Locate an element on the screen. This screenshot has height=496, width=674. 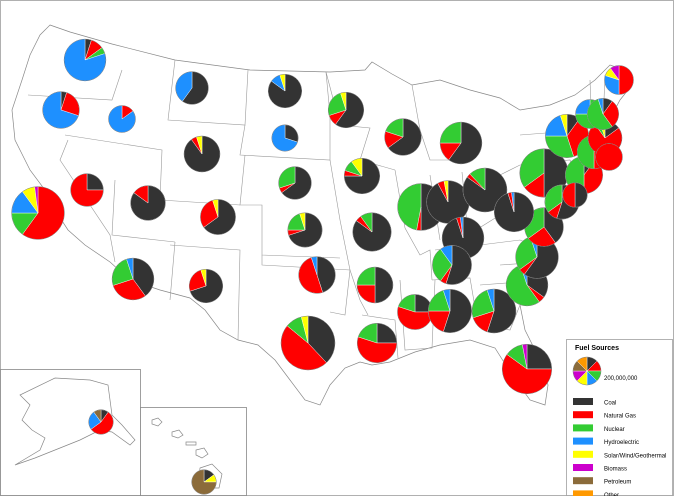
alaska-outline is located at coordinates (75, 421).